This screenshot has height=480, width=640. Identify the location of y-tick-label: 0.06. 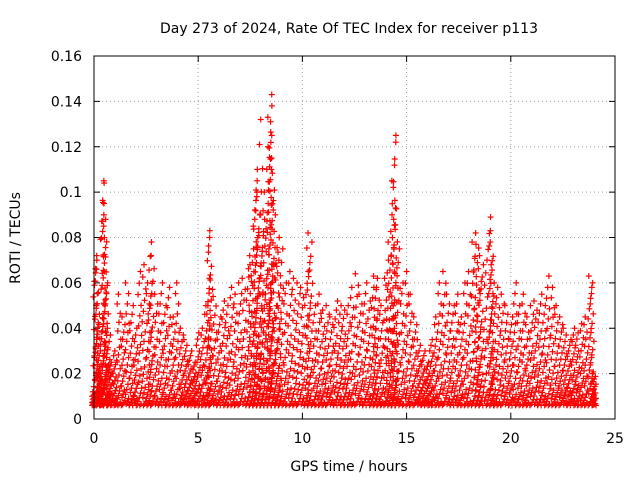
(66, 284).